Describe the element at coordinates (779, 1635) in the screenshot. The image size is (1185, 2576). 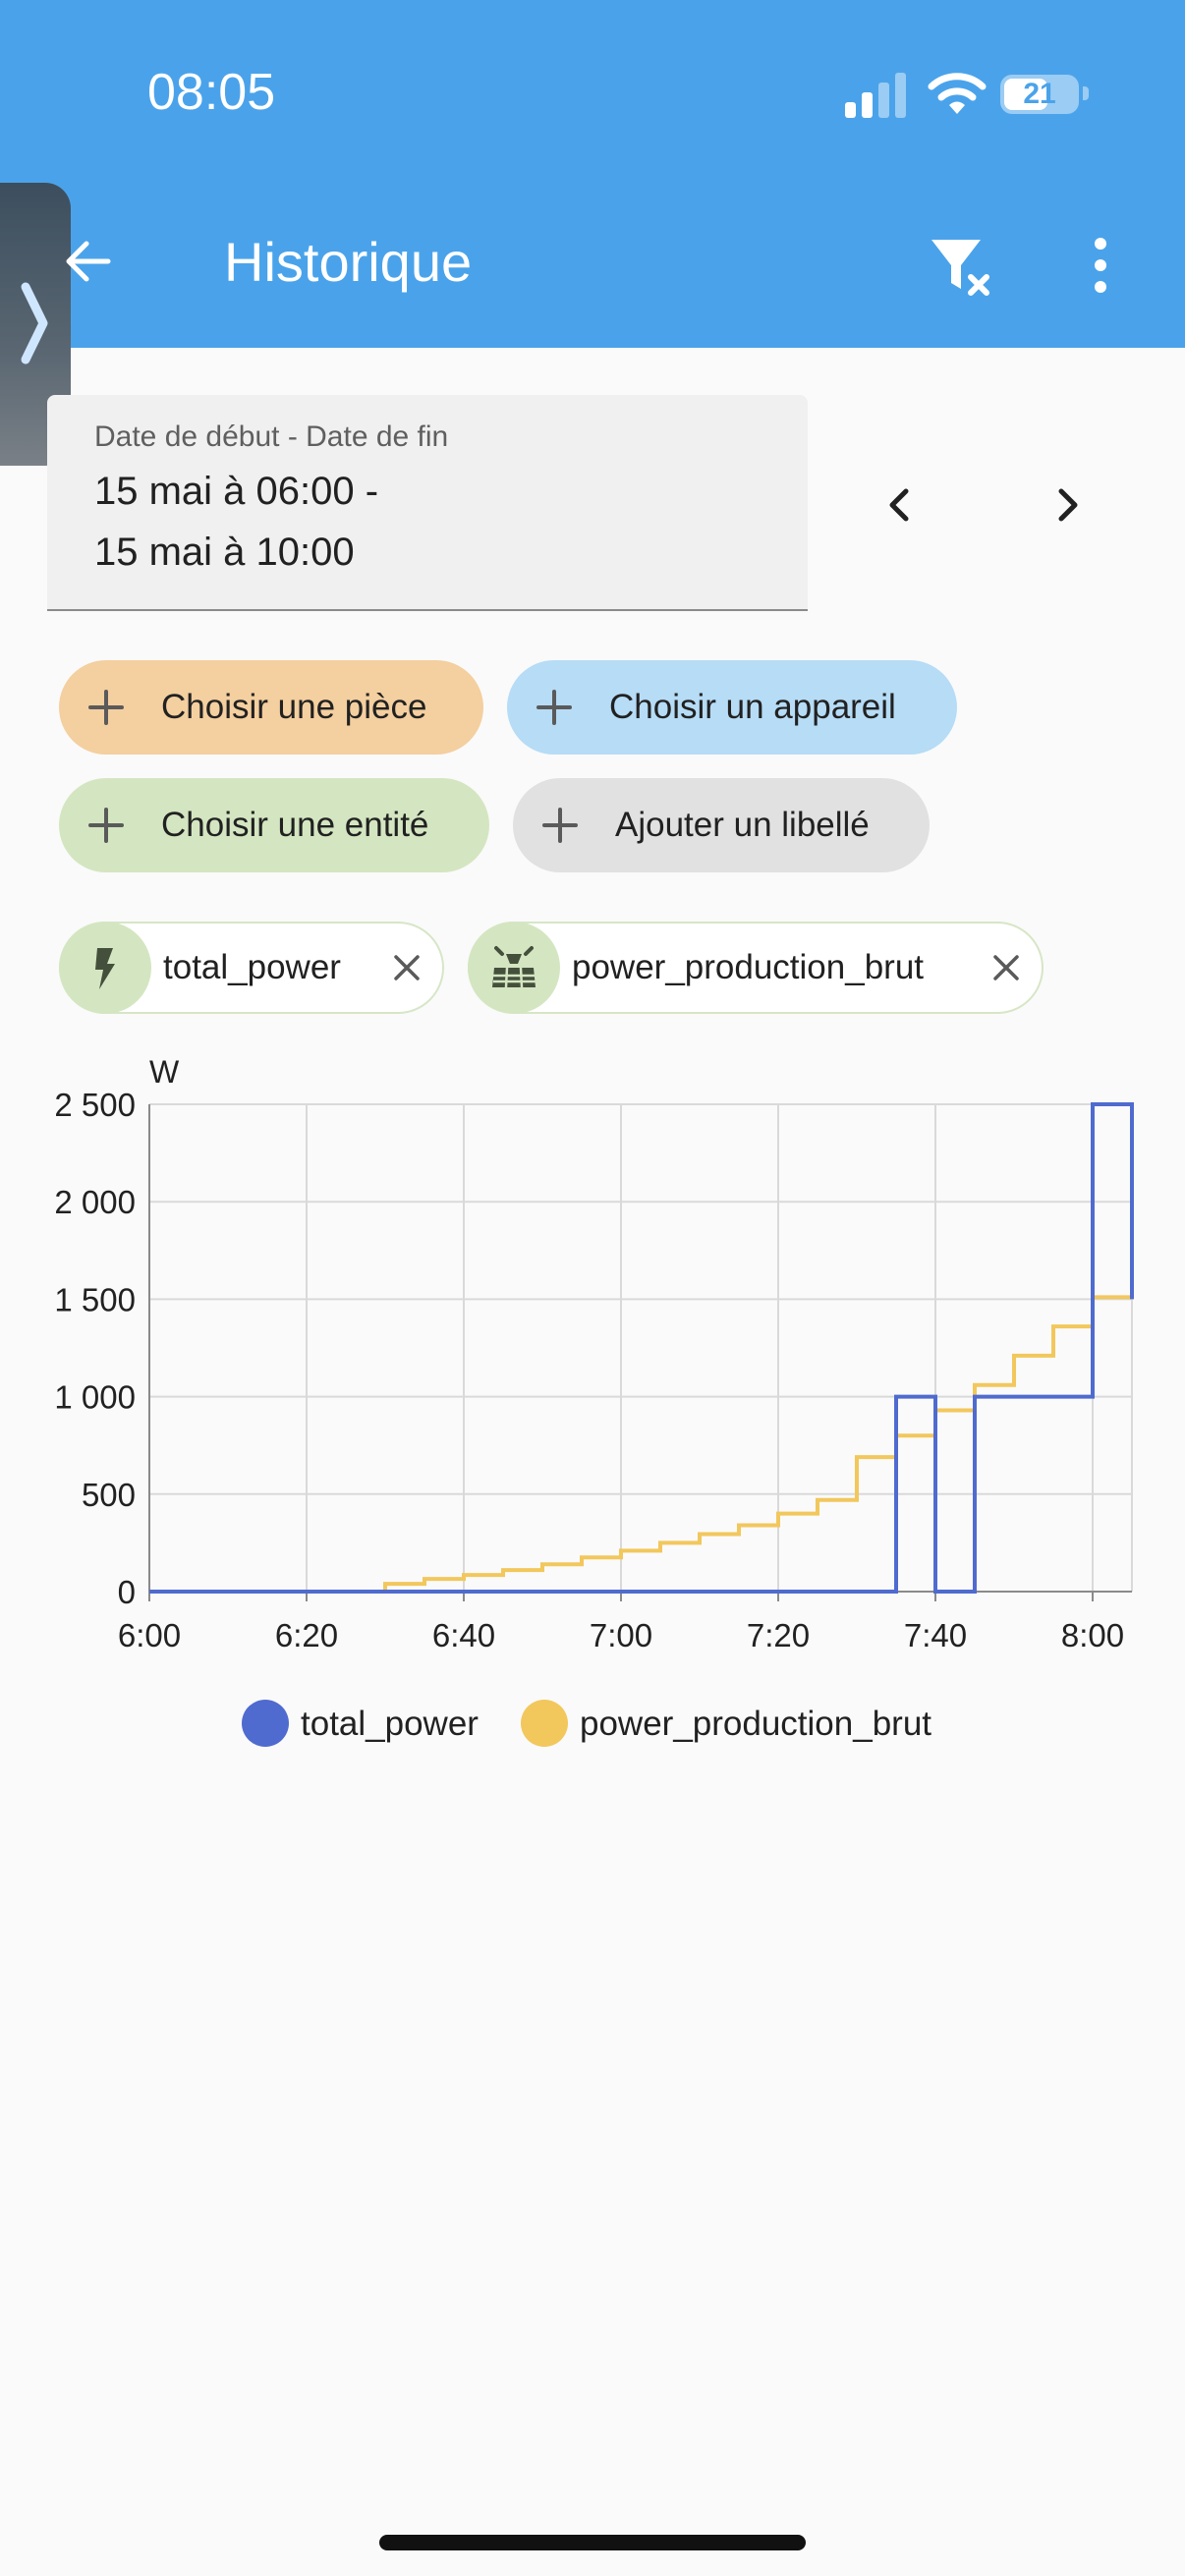
I see `x-tick-label: 7:20` at that location.